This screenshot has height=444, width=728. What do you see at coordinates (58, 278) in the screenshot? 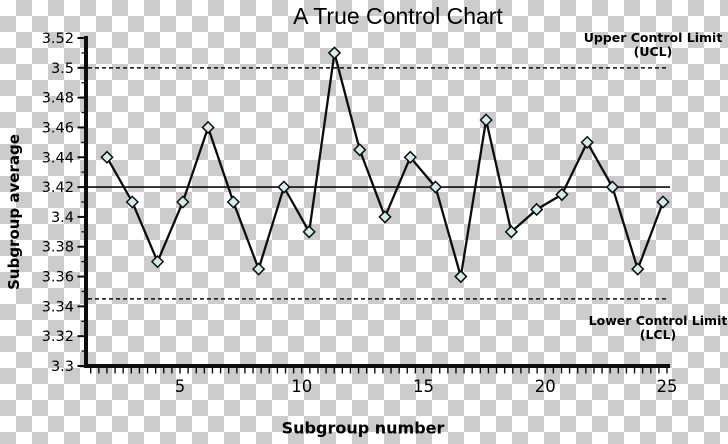
I see `y-tick-label: 3.36` at bounding box center [58, 278].